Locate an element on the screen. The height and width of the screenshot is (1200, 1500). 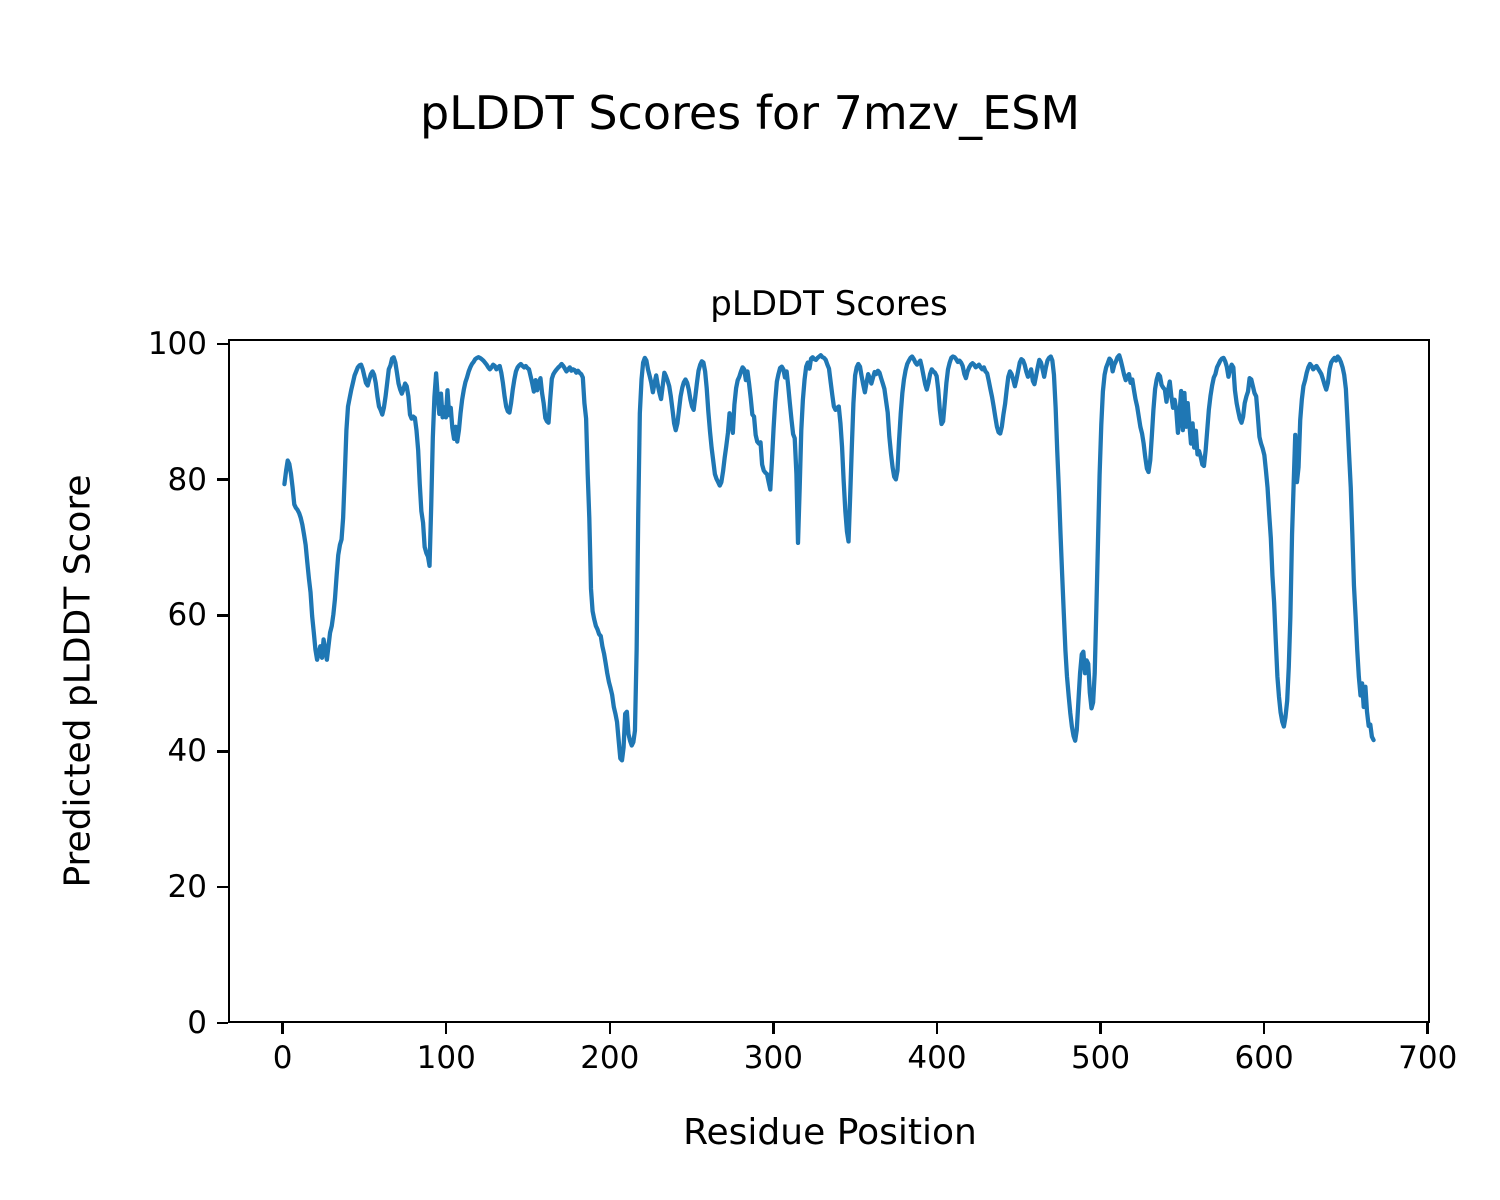
y-tick-label: 20 is located at coordinates (187, 887).